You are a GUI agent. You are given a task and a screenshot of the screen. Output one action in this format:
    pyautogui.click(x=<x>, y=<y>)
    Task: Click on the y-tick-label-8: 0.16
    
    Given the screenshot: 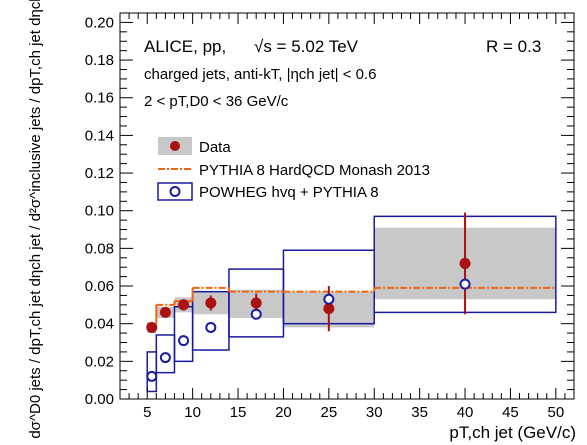 What is the action you would take?
    pyautogui.click(x=99, y=98)
    